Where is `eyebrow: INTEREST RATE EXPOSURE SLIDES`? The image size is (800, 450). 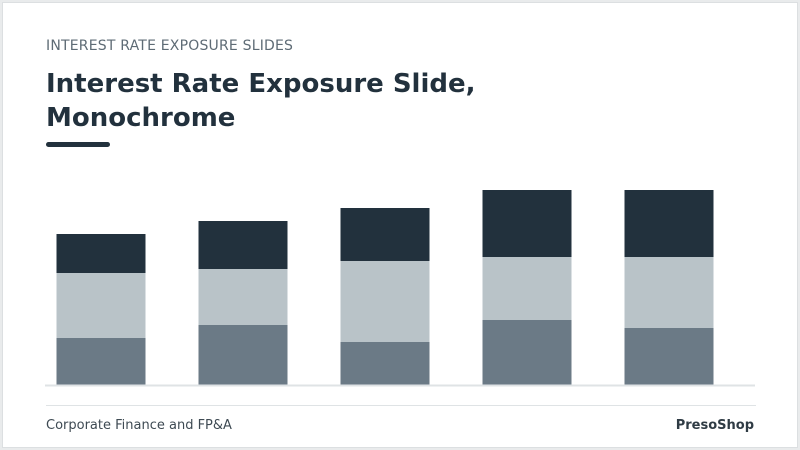
eyebrow: INTEREST RATE EXPOSURE SLIDES is located at coordinates (170, 46).